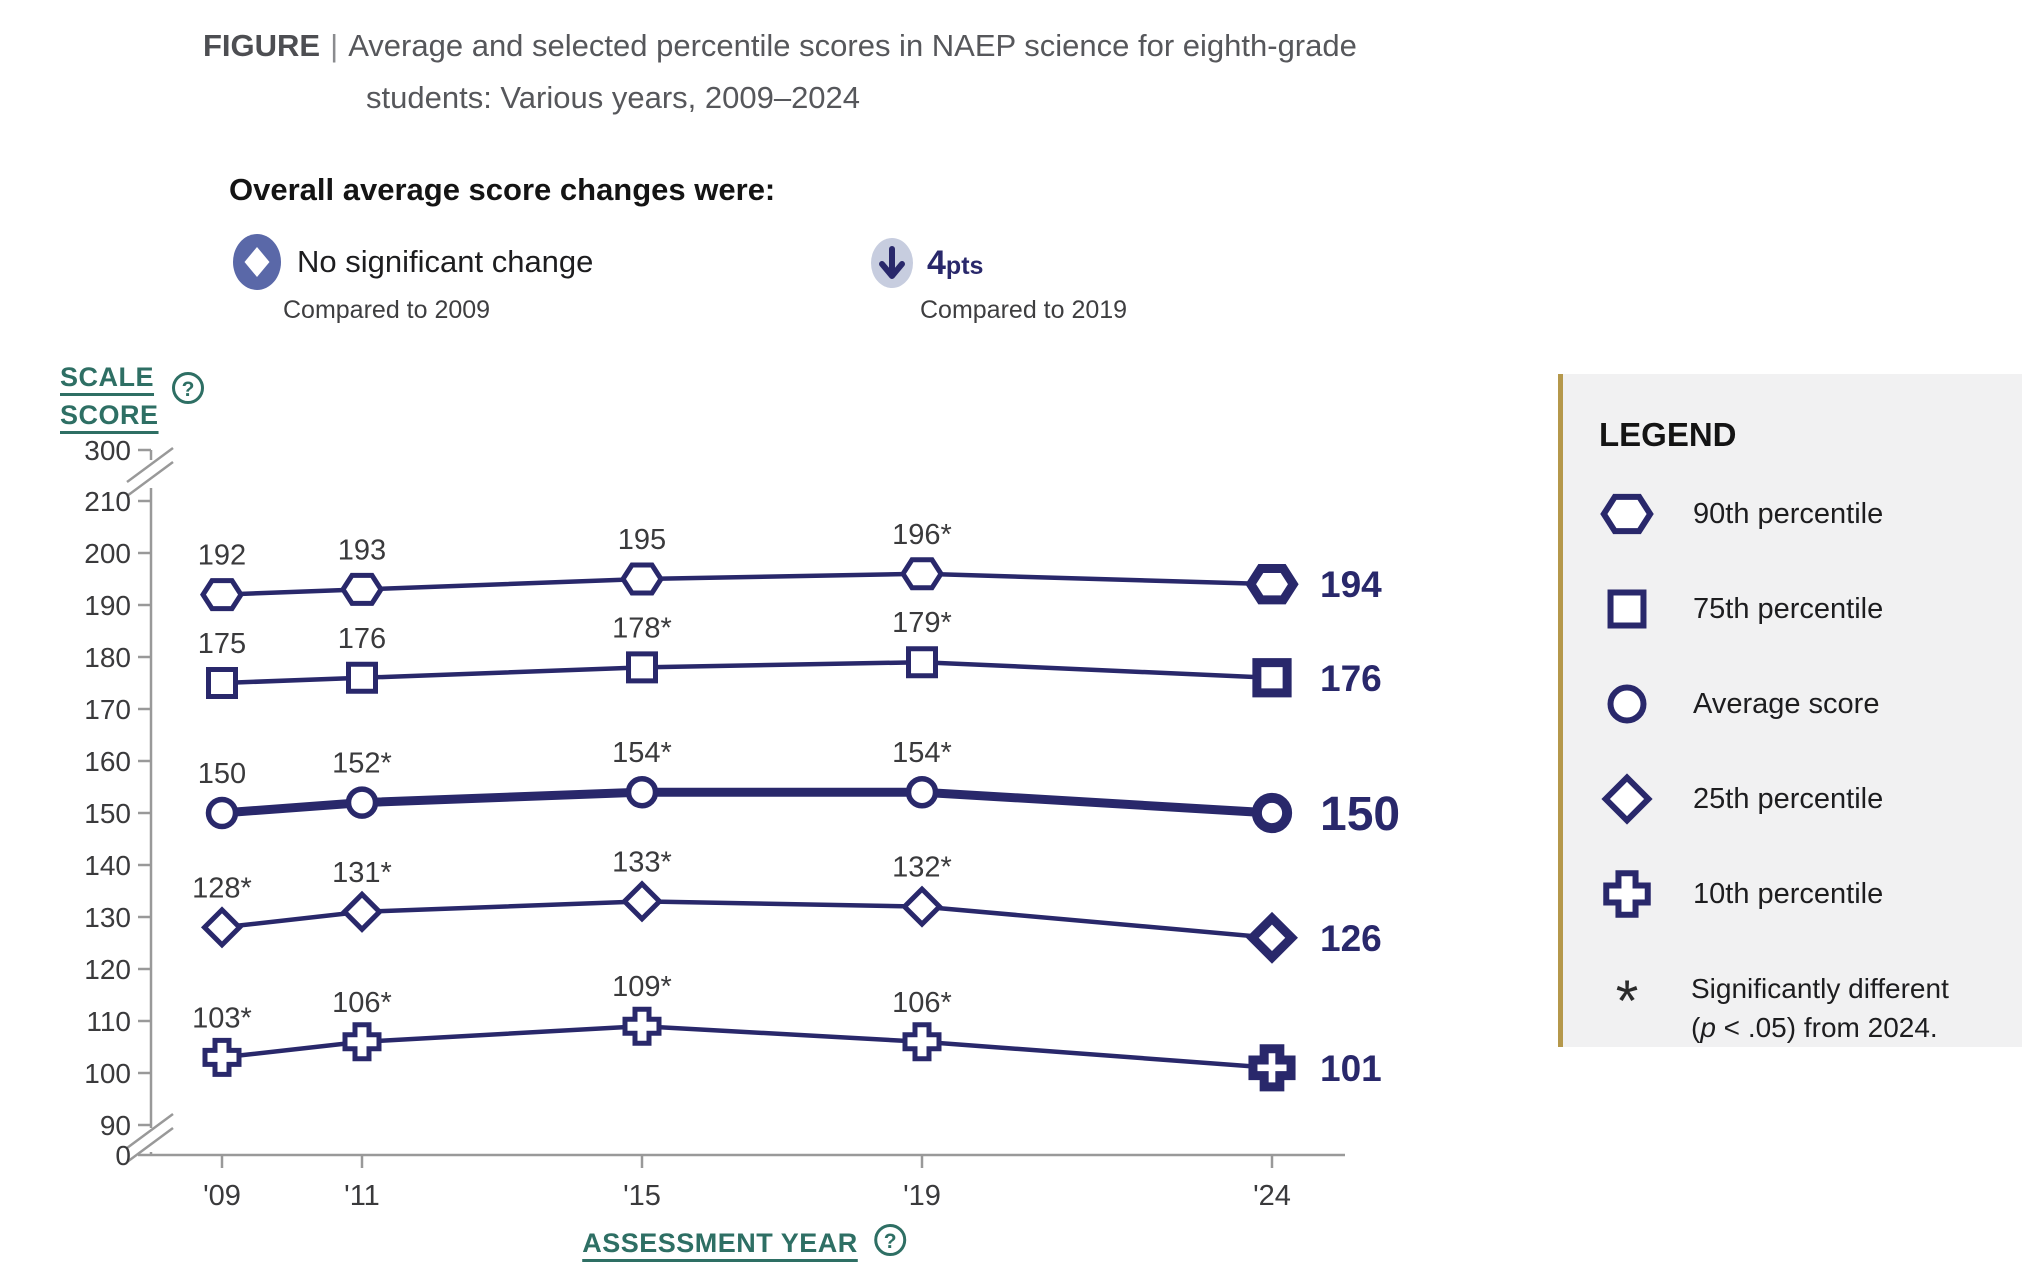 This screenshot has height=1287, width=2022. What do you see at coordinates (1351, 938) in the screenshot?
I see `end-label-25th-percentile: 126` at bounding box center [1351, 938].